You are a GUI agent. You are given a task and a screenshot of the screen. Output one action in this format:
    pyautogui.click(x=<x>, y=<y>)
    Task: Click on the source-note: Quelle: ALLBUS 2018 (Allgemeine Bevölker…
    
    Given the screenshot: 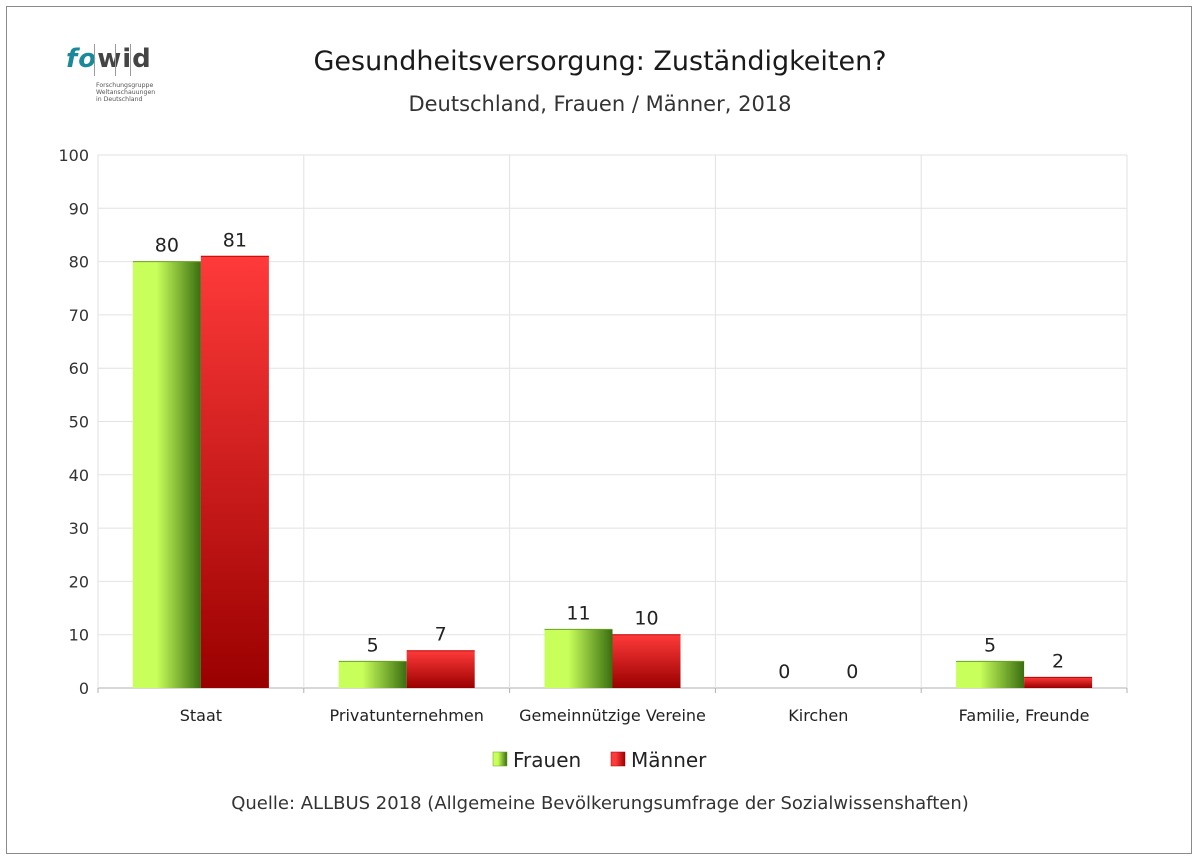 What is the action you would take?
    pyautogui.click(x=600, y=803)
    